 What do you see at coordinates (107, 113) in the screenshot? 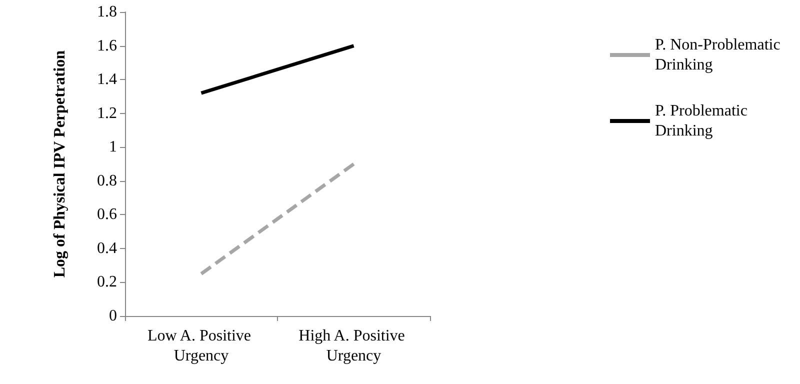
I see `y-tick-label: 1.2` at bounding box center [107, 113].